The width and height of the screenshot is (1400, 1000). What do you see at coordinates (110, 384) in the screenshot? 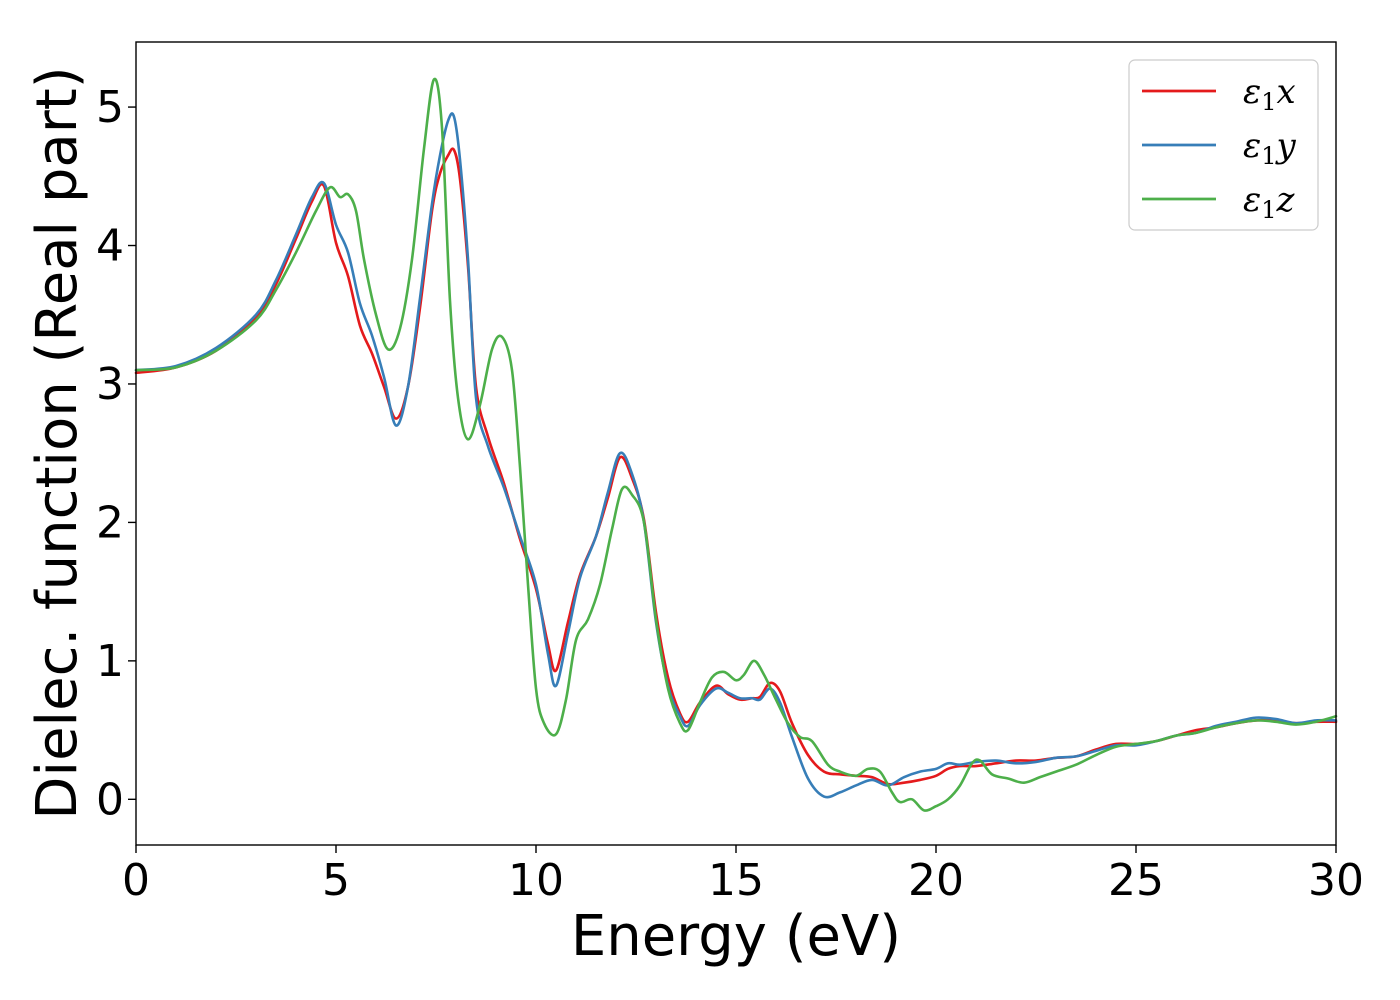
I see `y-tick-label: 3` at bounding box center [110, 384].